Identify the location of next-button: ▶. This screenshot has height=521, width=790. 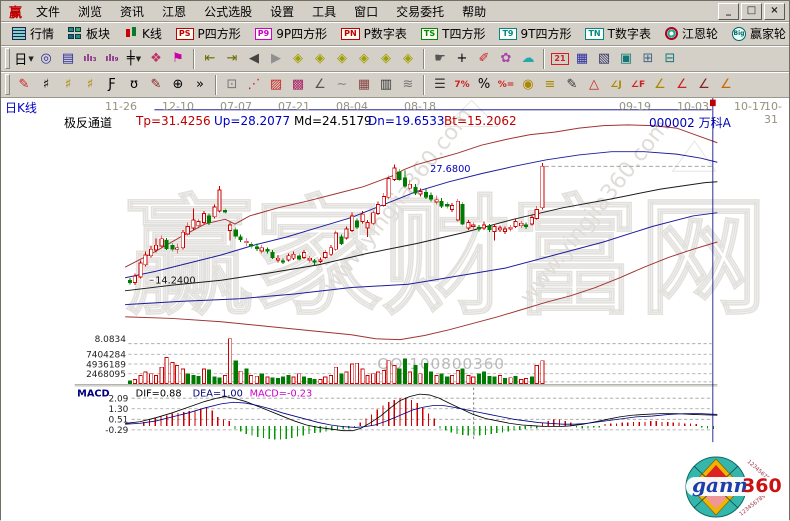
(276, 58).